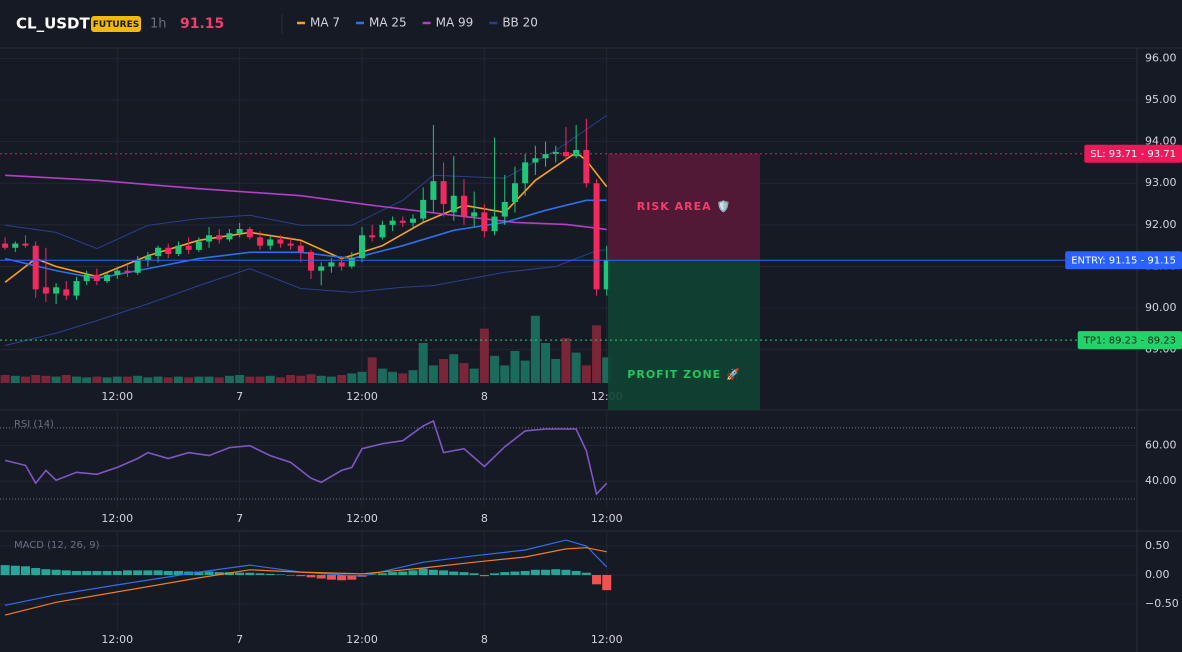 This screenshot has height=652, width=1182. I want to click on last-price: 91.15, so click(202, 24).